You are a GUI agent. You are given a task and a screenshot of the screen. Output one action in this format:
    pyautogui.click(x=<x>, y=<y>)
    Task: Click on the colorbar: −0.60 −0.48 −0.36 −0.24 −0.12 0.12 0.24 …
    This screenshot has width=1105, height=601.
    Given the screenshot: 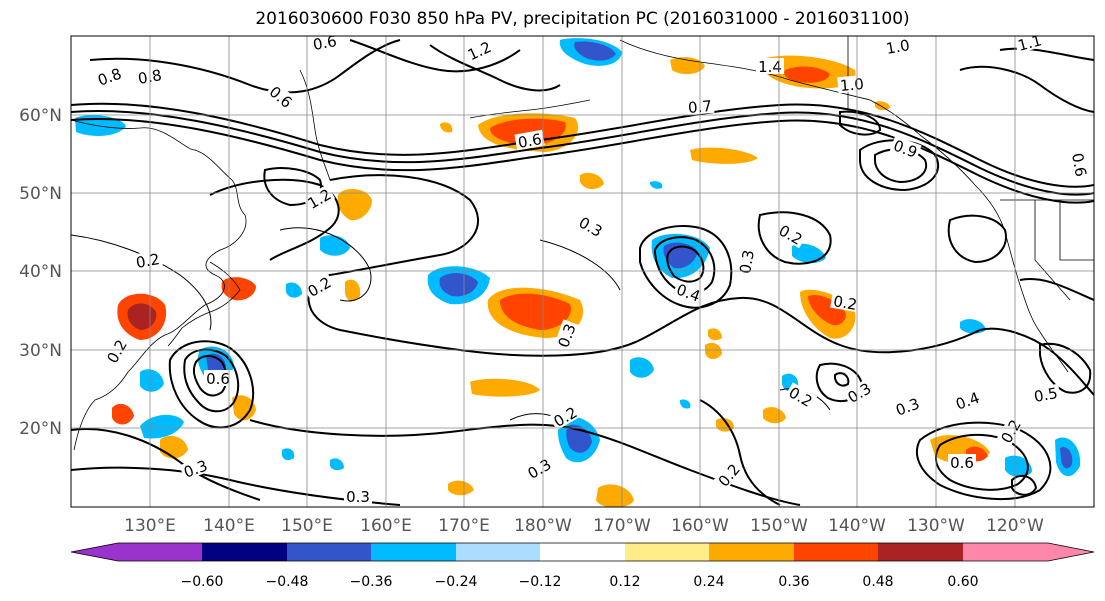 What is the action you would take?
    pyautogui.click(x=582, y=566)
    